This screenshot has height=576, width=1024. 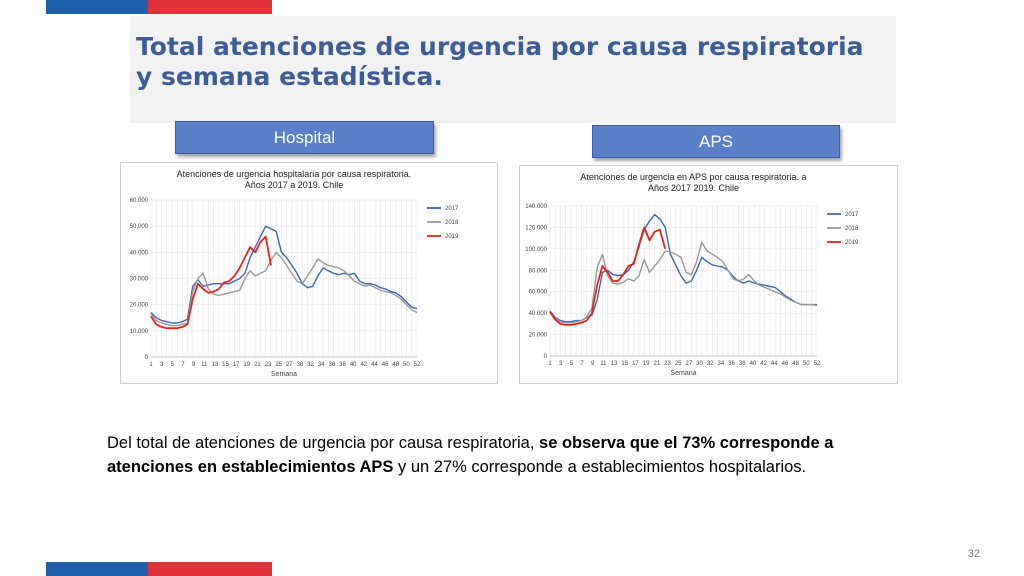 I want to click on y-tick-label: 30.000, so click(x=139, y=280).